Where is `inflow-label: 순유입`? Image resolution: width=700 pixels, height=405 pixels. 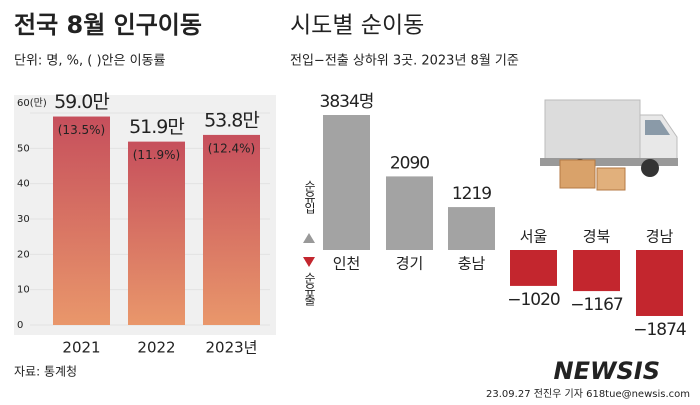
inflow-label: 순유입 is located at coordinates (310, 197).